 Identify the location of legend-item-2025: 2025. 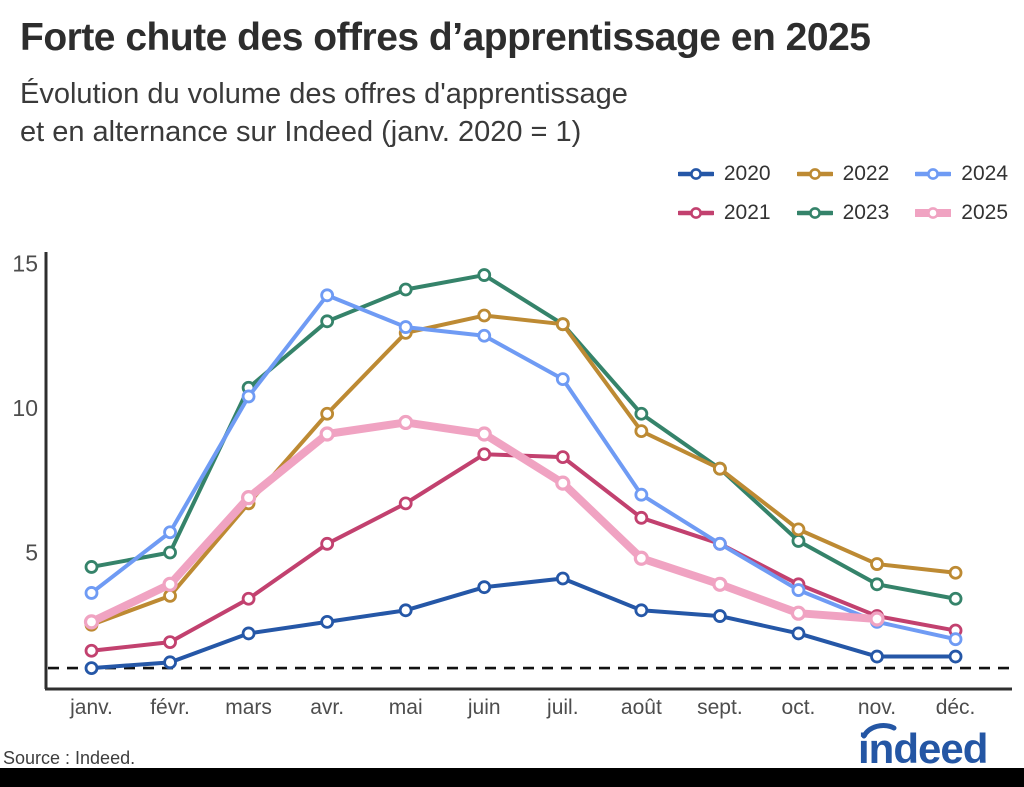
(961, 213).